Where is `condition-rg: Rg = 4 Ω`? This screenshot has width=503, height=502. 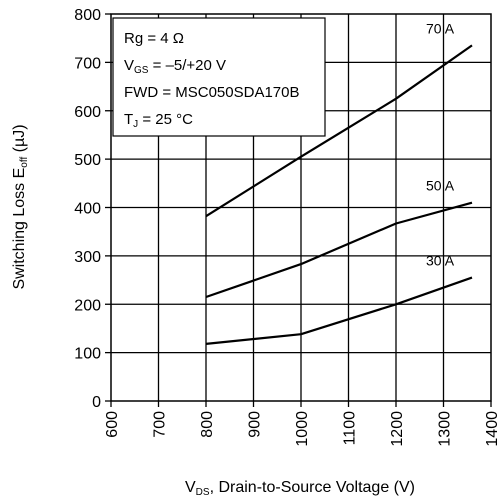
condition-rg: Rg = 4 Ω is located at coordinates (154, 38).